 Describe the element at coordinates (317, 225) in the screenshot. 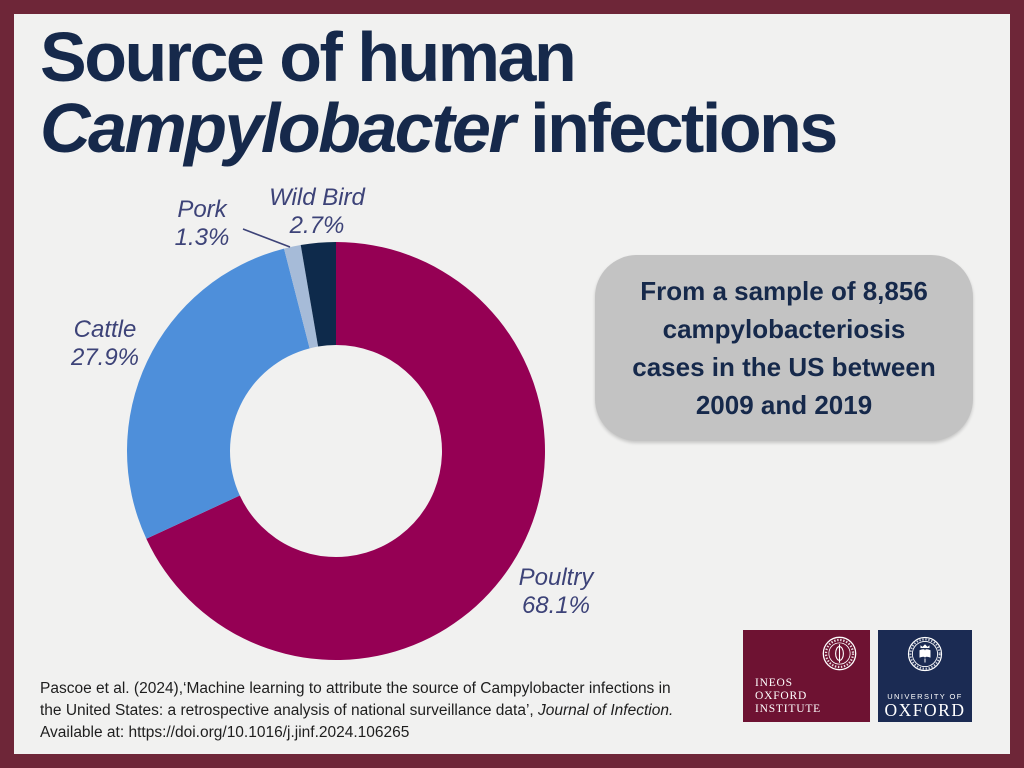

I see `slice-label-wild-bird-pct: 2.7%` at that location.